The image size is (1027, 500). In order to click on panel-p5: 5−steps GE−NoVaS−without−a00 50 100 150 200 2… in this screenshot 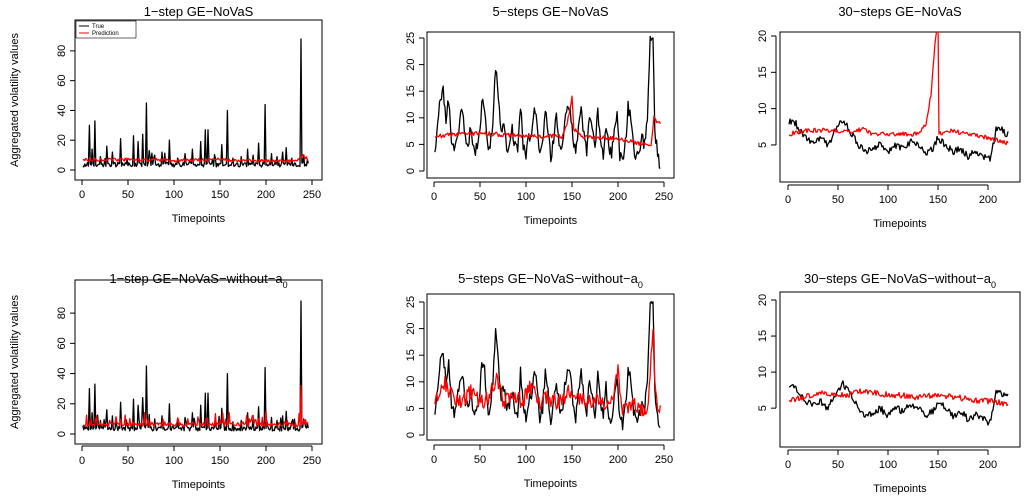, I will do `click(540, 380)`.